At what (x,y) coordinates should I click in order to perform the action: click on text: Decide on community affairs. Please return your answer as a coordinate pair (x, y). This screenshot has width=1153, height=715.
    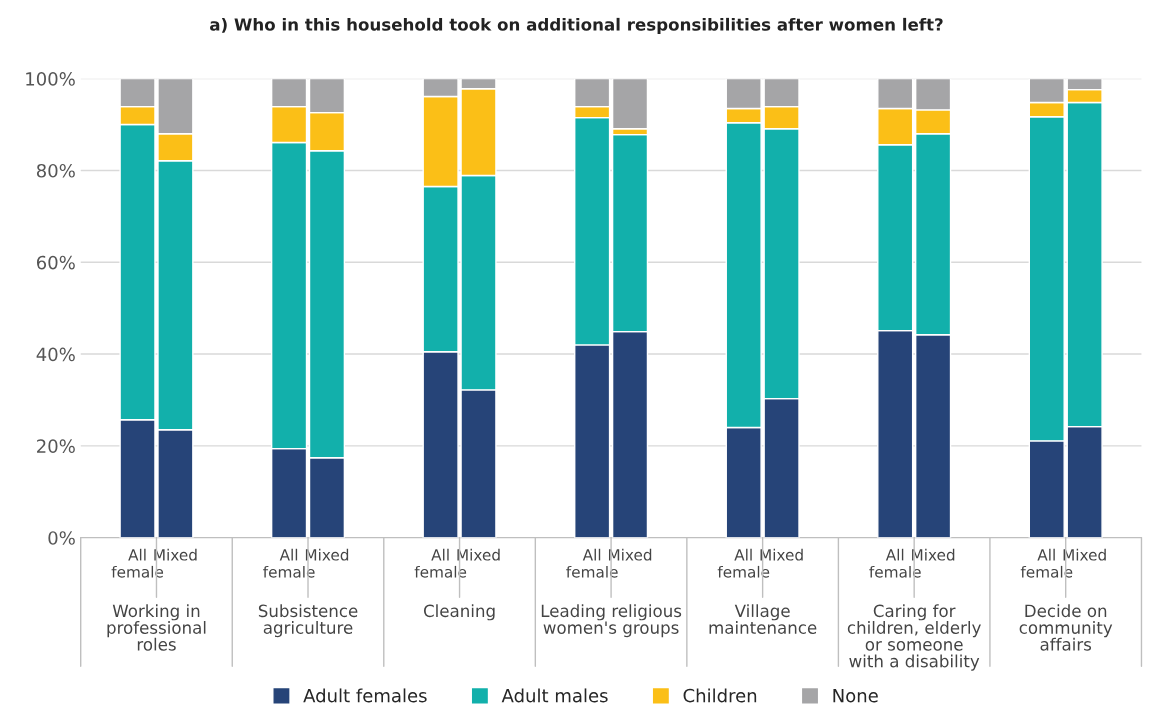
    Looking at the image, I should click on (1066, 627).